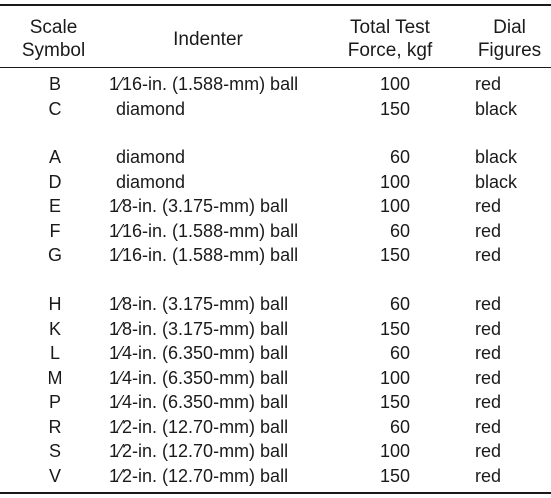 The height and width of the screenshot is (498, 551). Describe the element at coordinates (55, 181) in the screenshot. I see `scale-symbol-cell: D` at that location.